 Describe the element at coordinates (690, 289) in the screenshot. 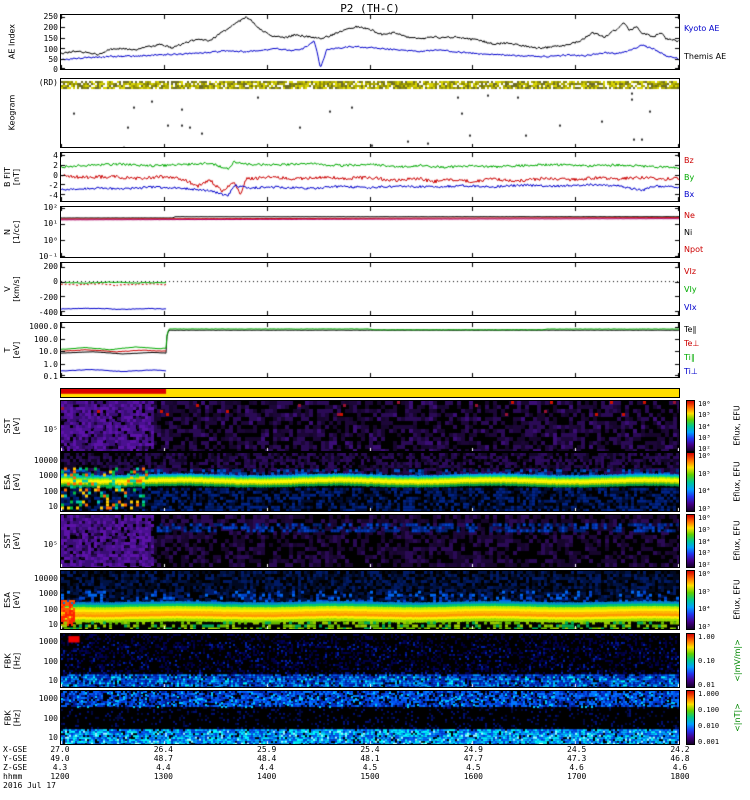

I see `series-label-velocity-1: VIy` at that location.